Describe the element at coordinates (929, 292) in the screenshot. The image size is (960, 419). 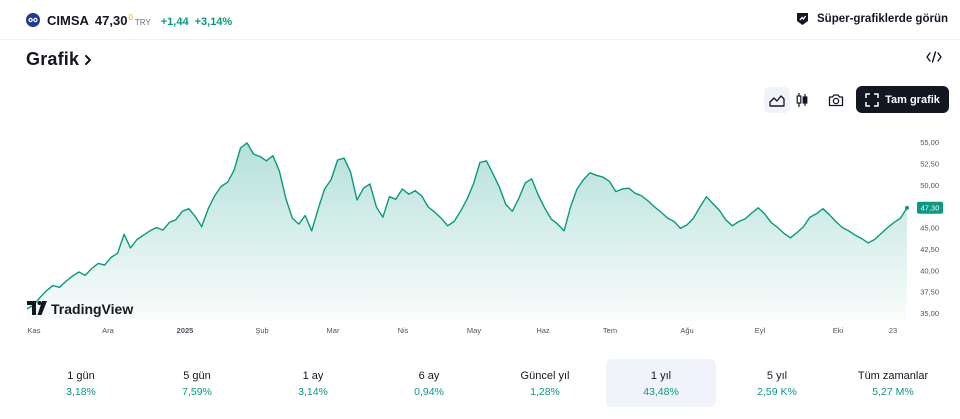
I see `y-axis-tick-label: 37,50` at that location.